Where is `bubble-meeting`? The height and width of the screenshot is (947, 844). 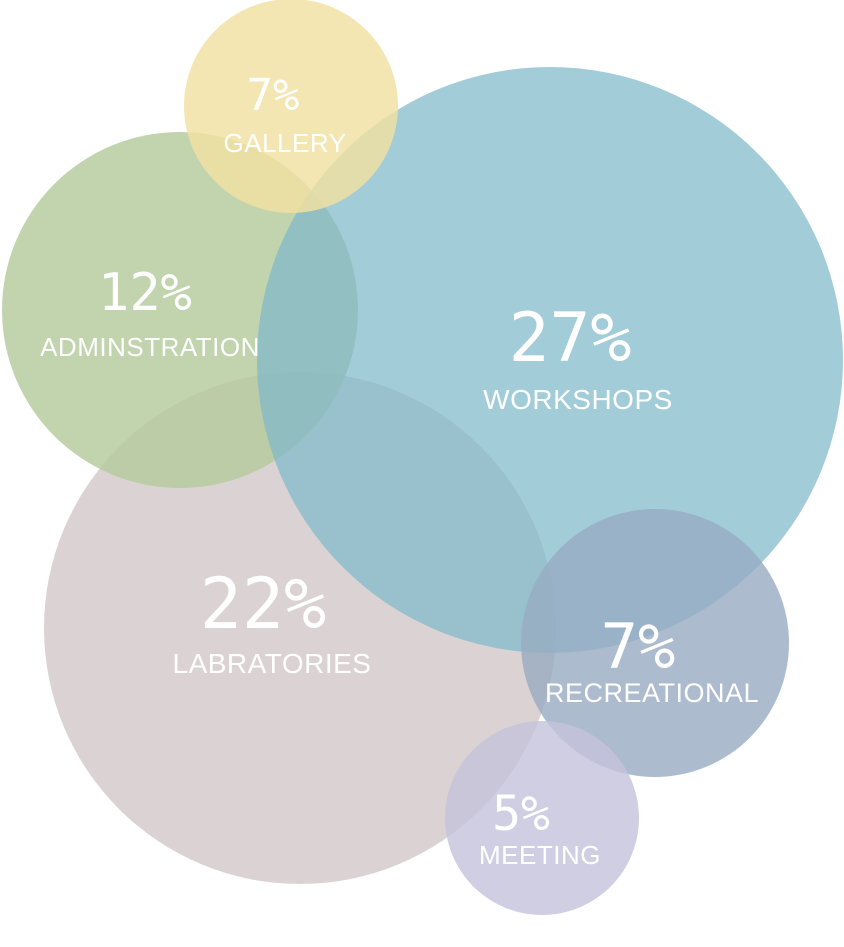 bubble-meeting is located at coordinates (542, 818).